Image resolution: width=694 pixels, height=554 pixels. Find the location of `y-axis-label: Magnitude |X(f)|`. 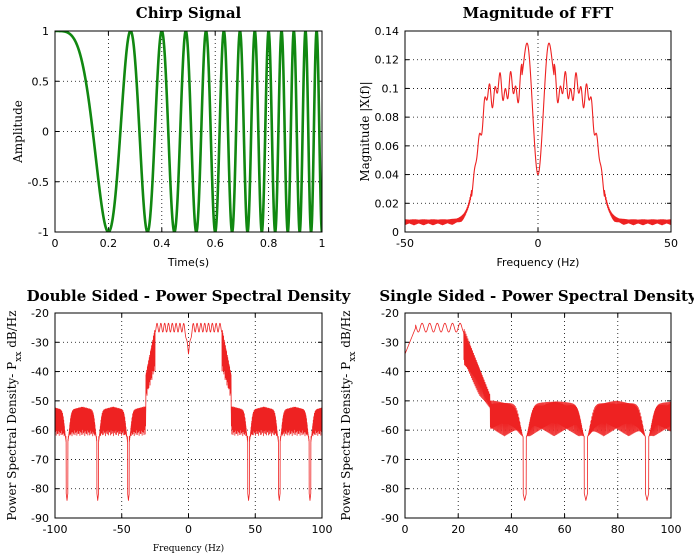

y-axis-label: Magnitude |X(f)| is located at coordinates (365, 131).